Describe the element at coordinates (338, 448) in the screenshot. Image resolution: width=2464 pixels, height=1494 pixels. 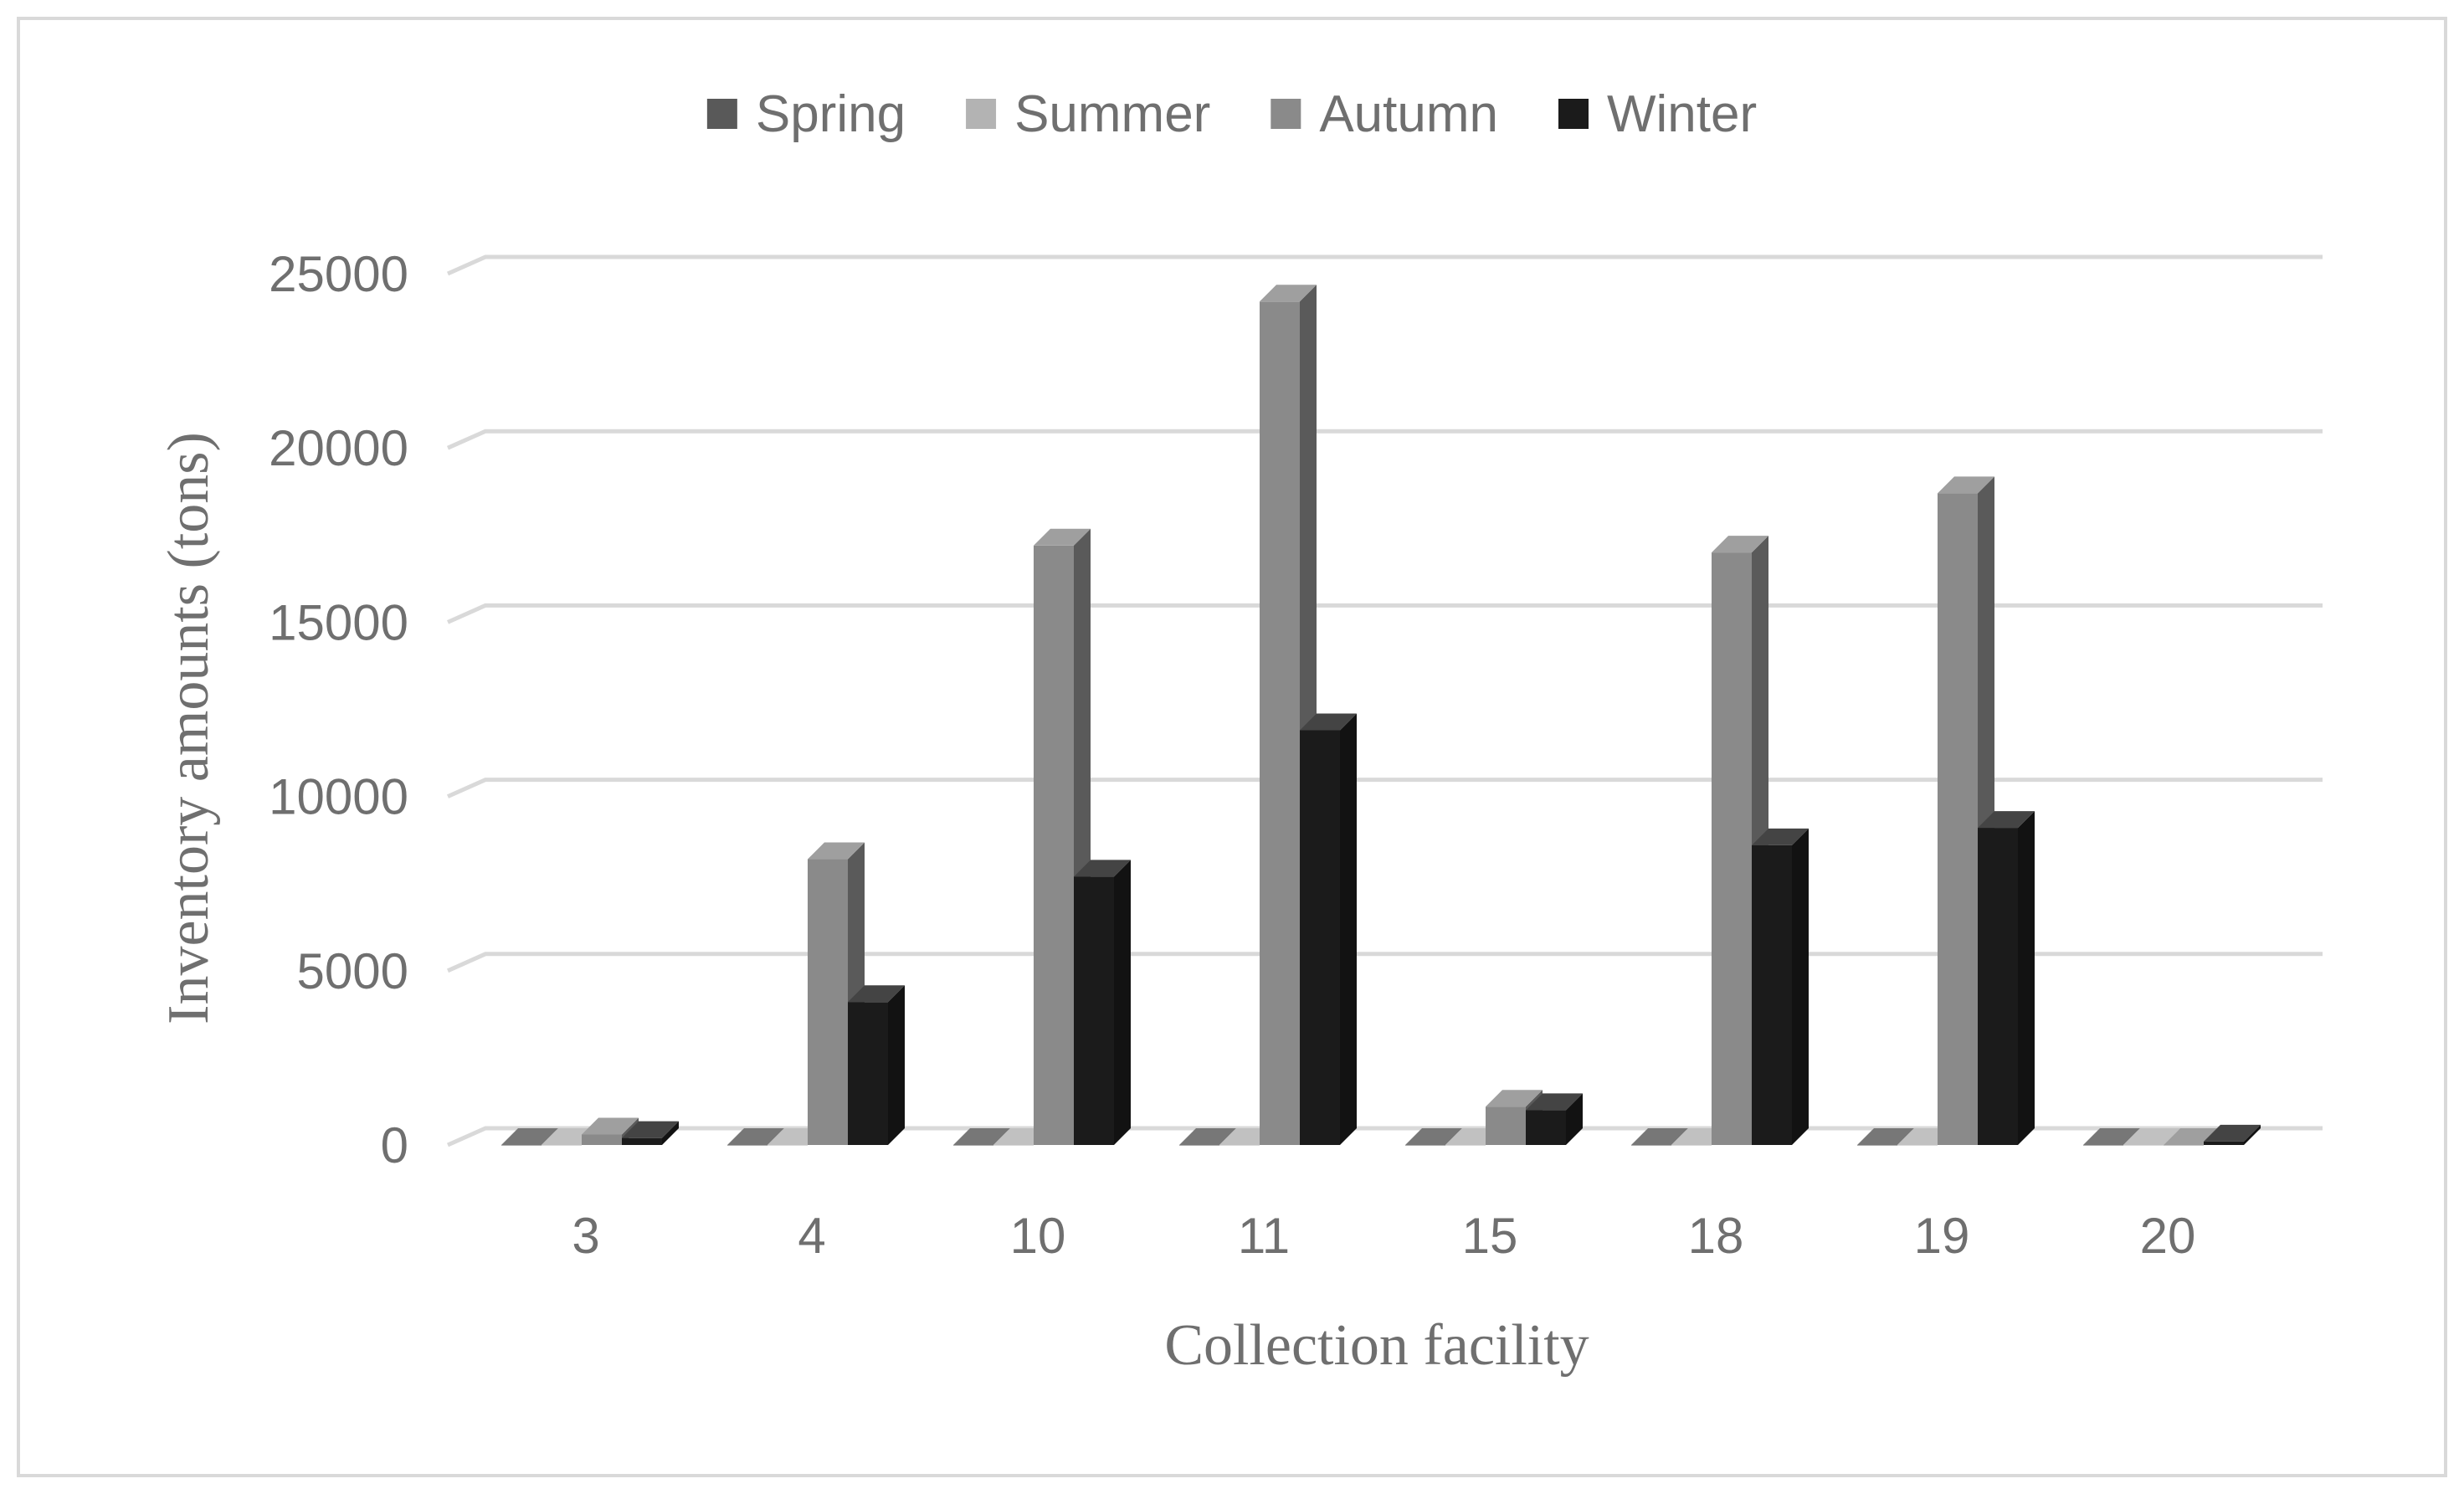
I see `y-tick-label: 20000` at that location.